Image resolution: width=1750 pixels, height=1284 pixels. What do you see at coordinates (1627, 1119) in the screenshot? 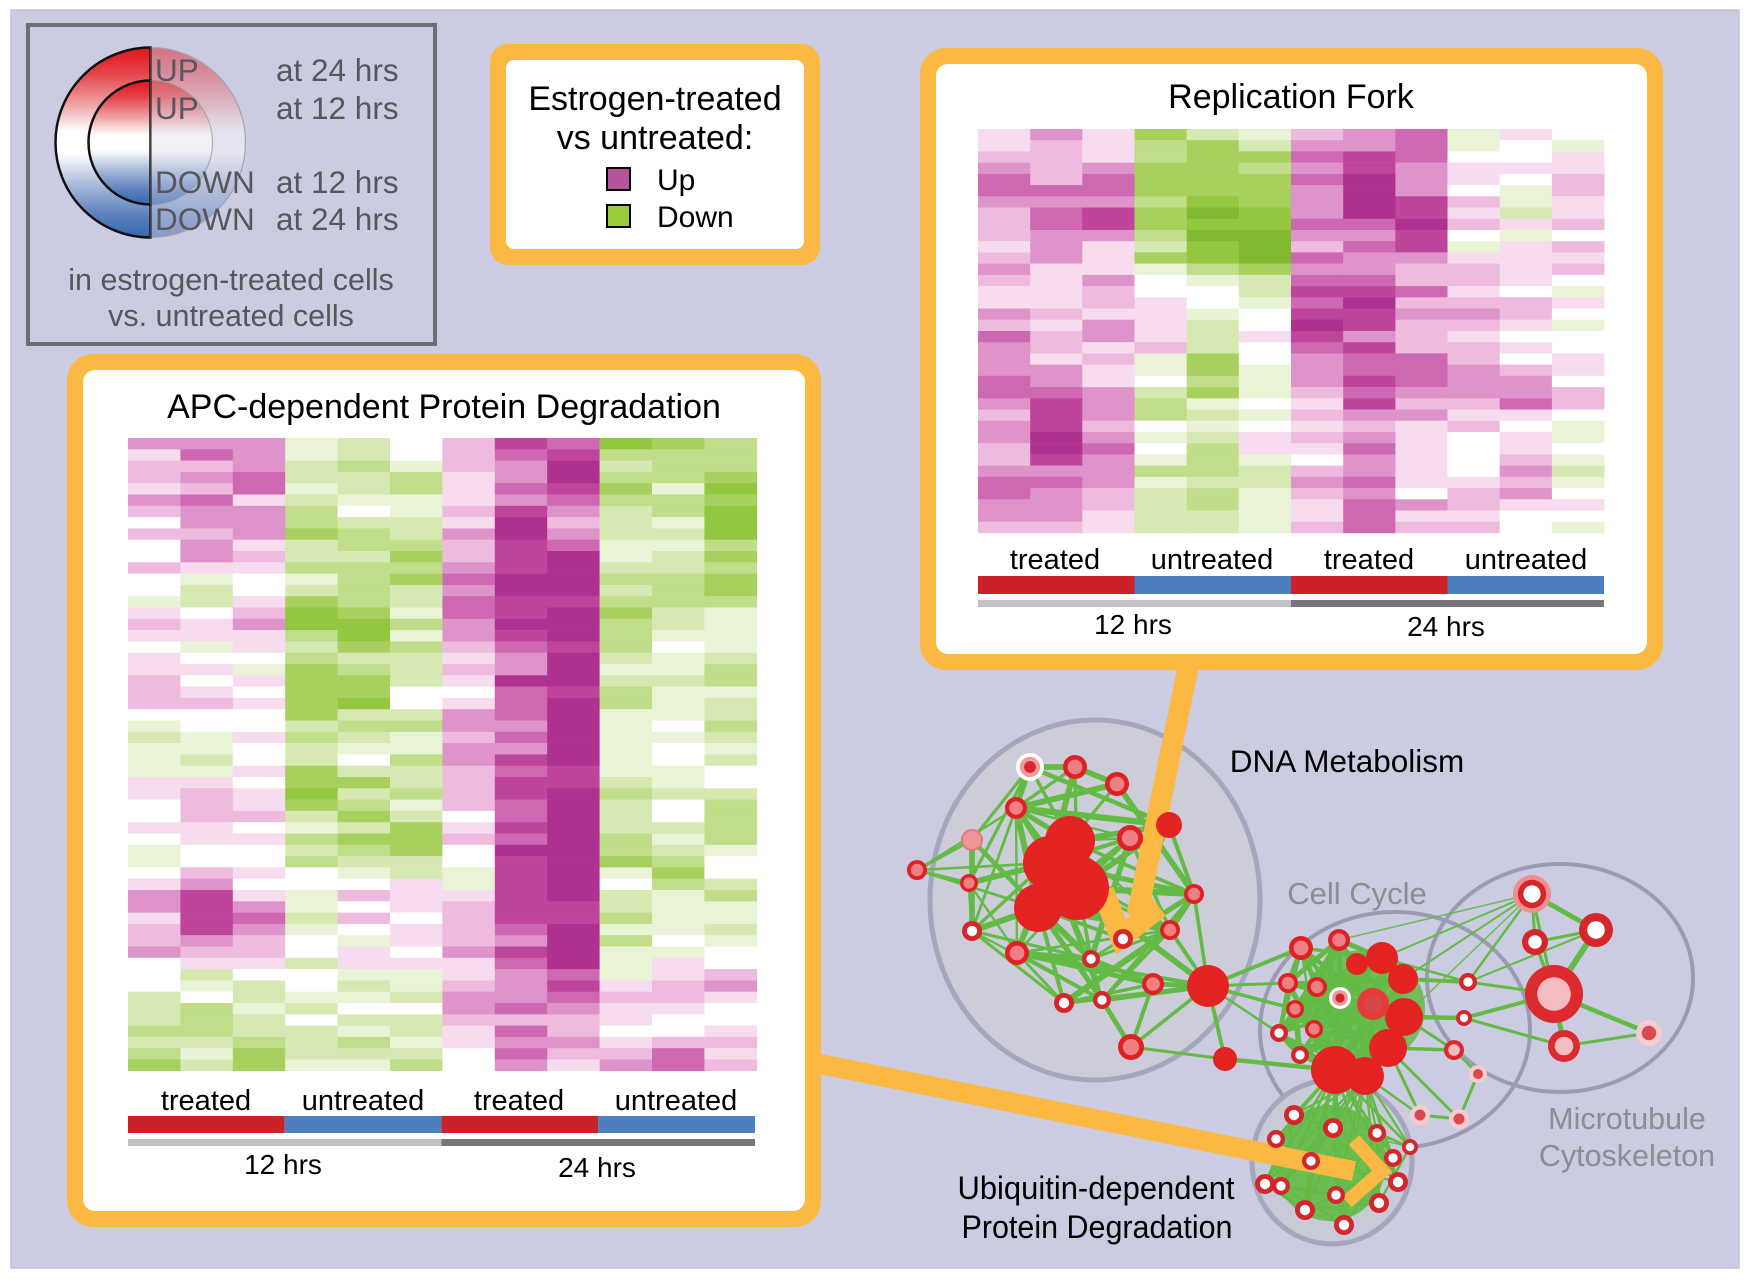
I see `svg-text: Microtubule` at bounding box center [1627, 1119].